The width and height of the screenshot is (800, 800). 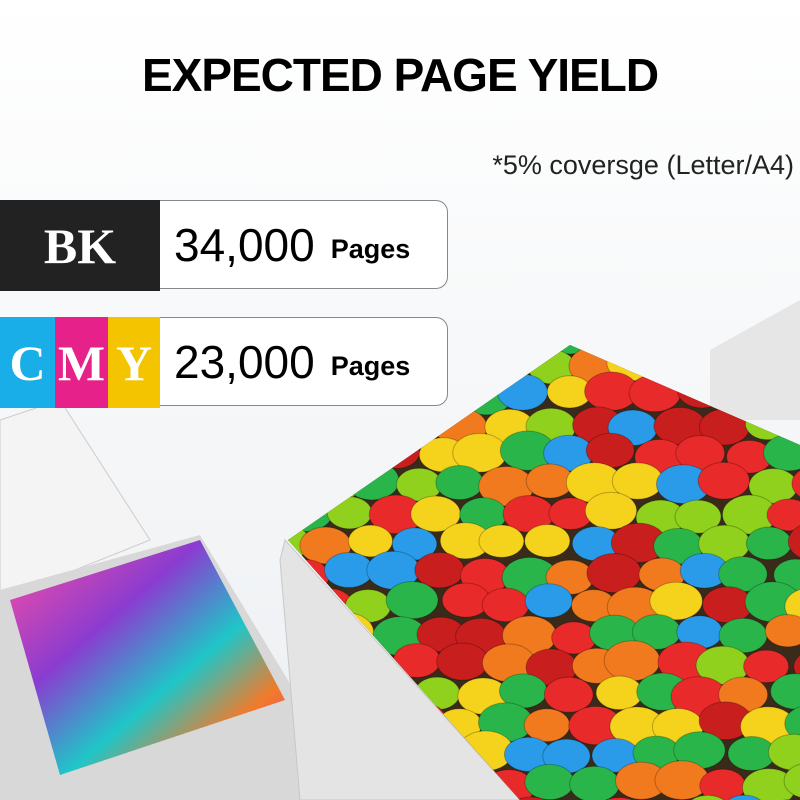 I want to click on c-label: C, so click(x=27, y=362).